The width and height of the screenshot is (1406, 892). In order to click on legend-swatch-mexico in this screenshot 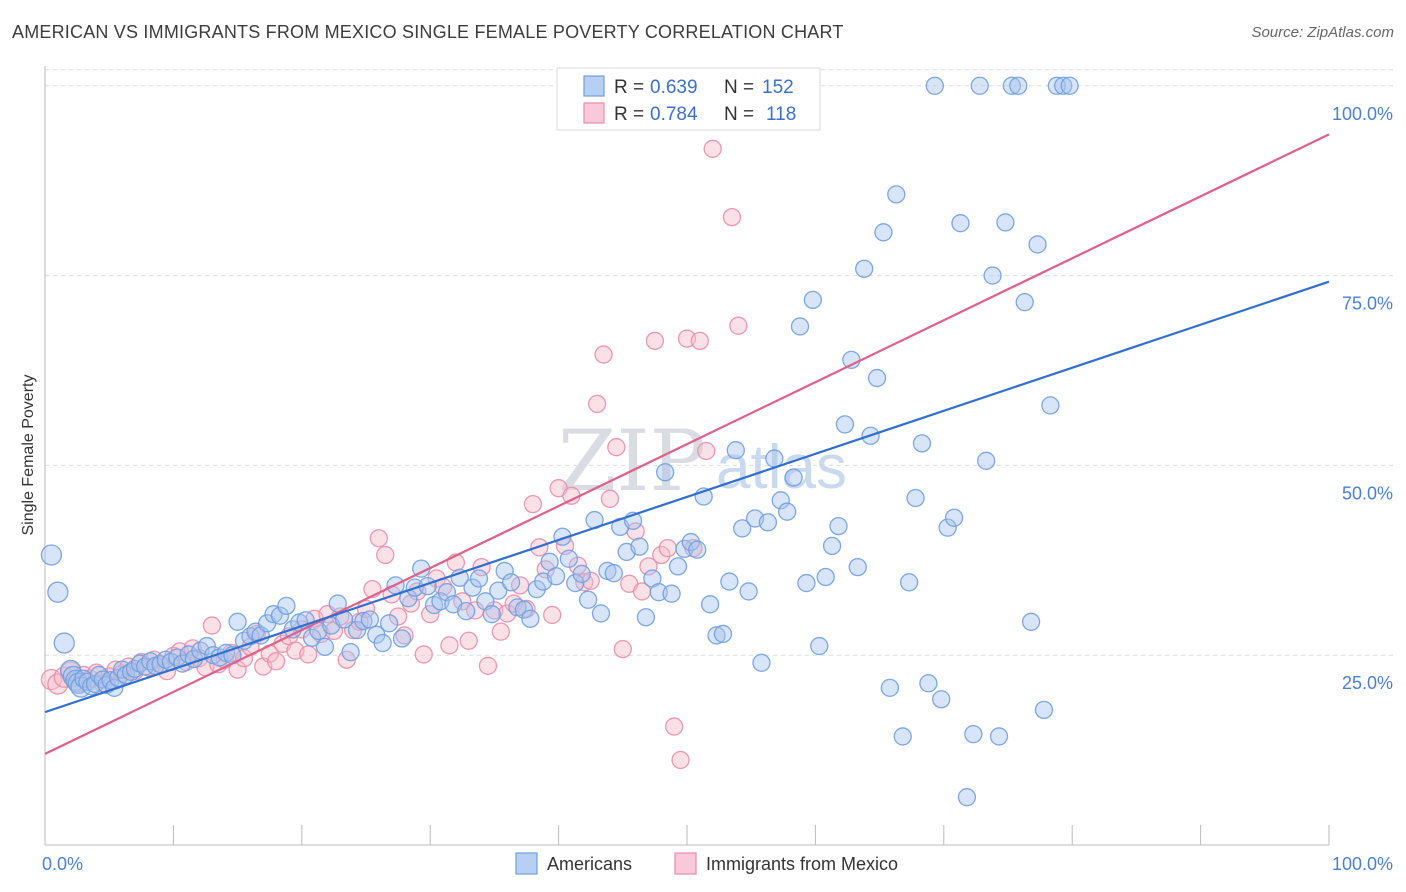, I will do `click(594, 113)`.